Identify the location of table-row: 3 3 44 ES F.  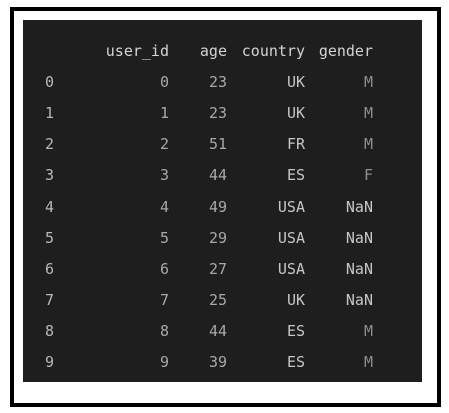
(198, 175).